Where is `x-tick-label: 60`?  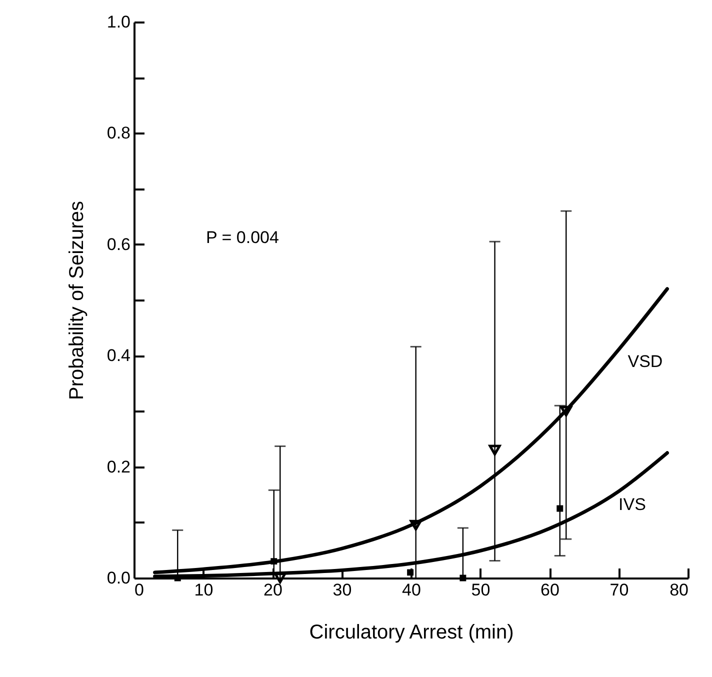
x-tick-label: 60 is located at coordinates (550, 590).